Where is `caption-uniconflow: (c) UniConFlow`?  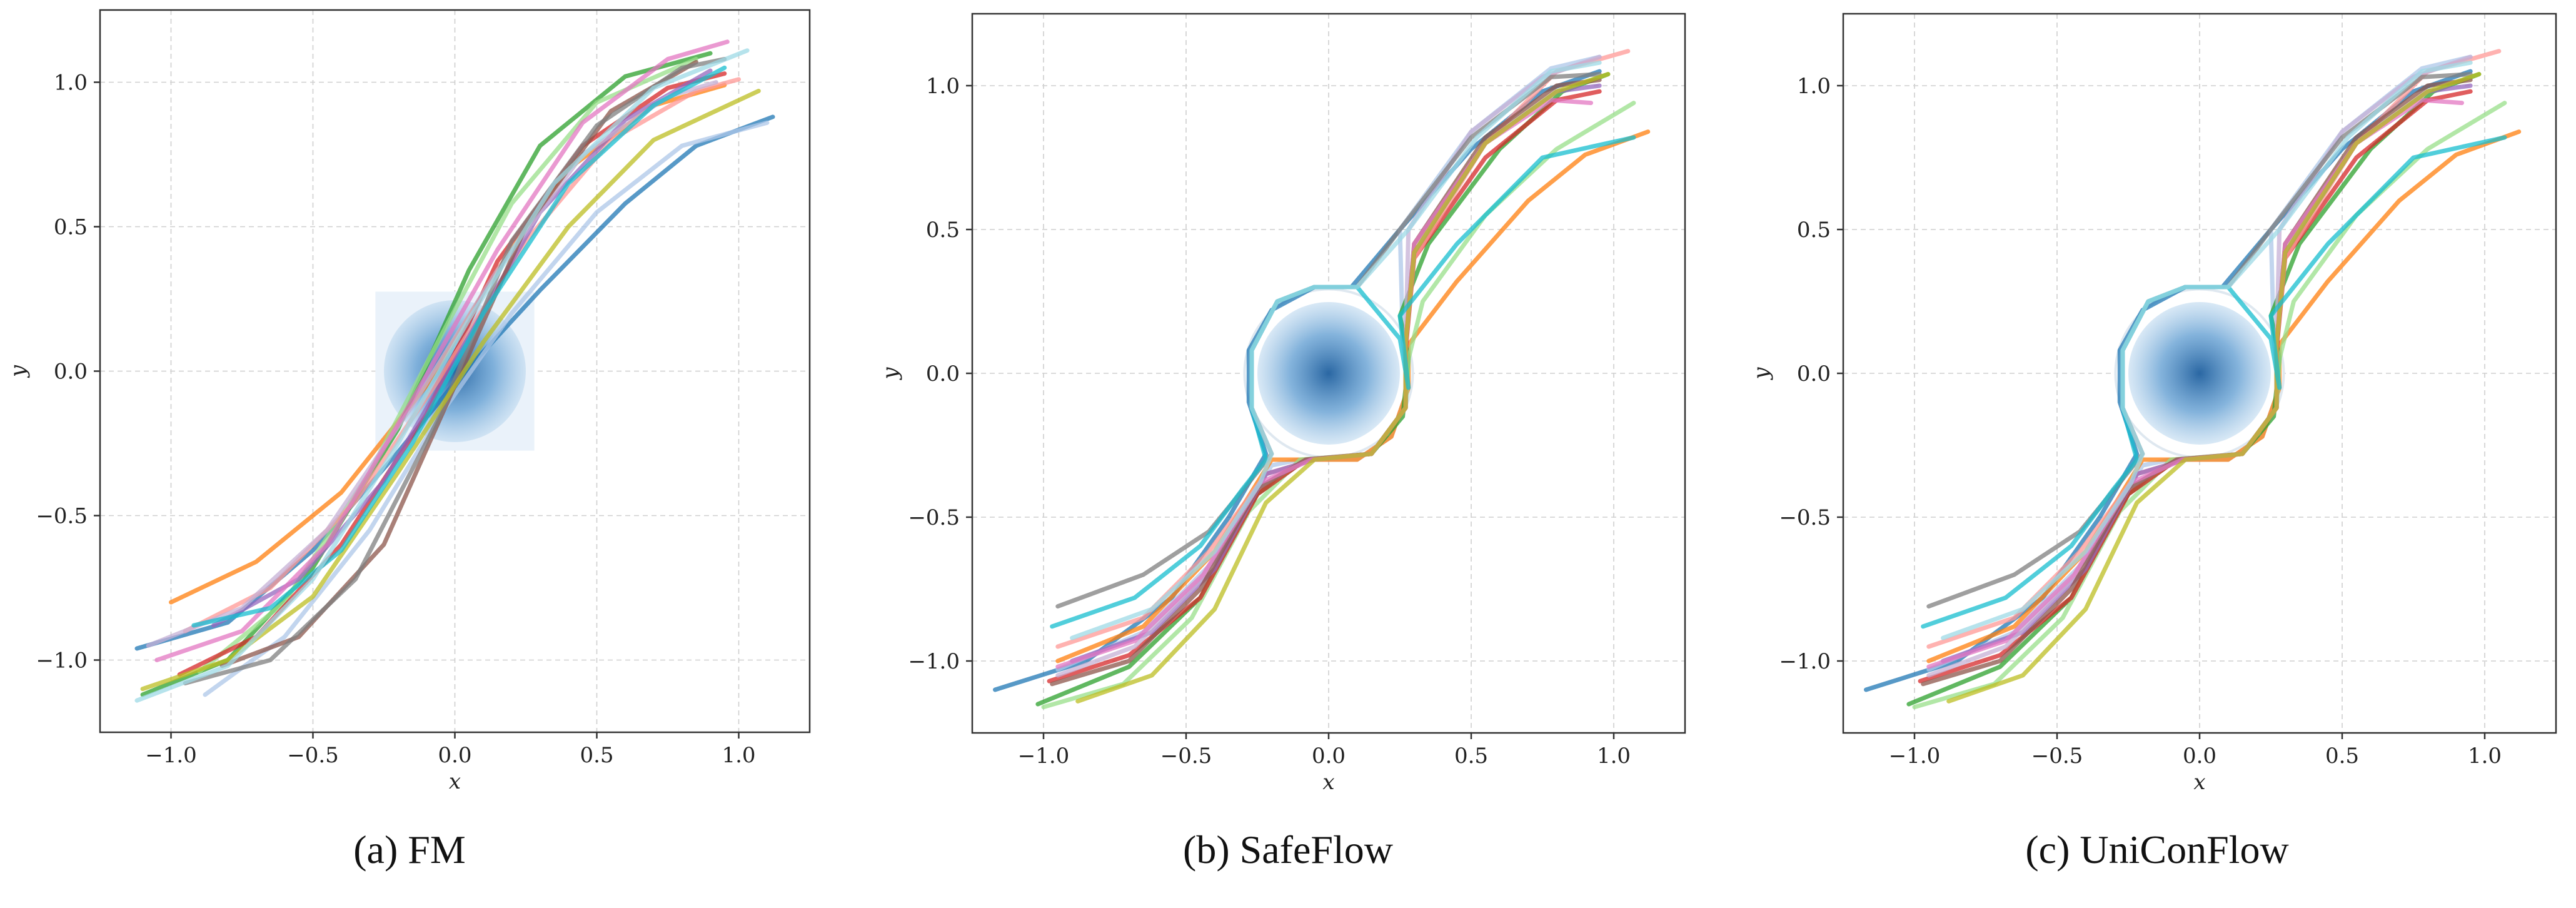
caption-uniconflow: (c) UniConFlow is located at coordinates (2156, 849).